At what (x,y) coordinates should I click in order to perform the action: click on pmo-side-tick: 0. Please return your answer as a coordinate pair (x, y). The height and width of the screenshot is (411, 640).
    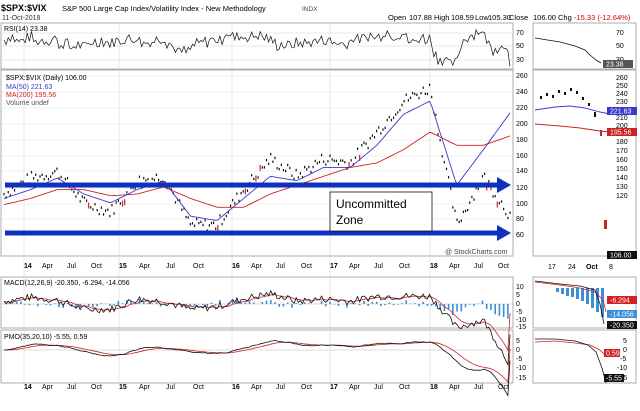
    Looking at the image, I should click on (625, 350).